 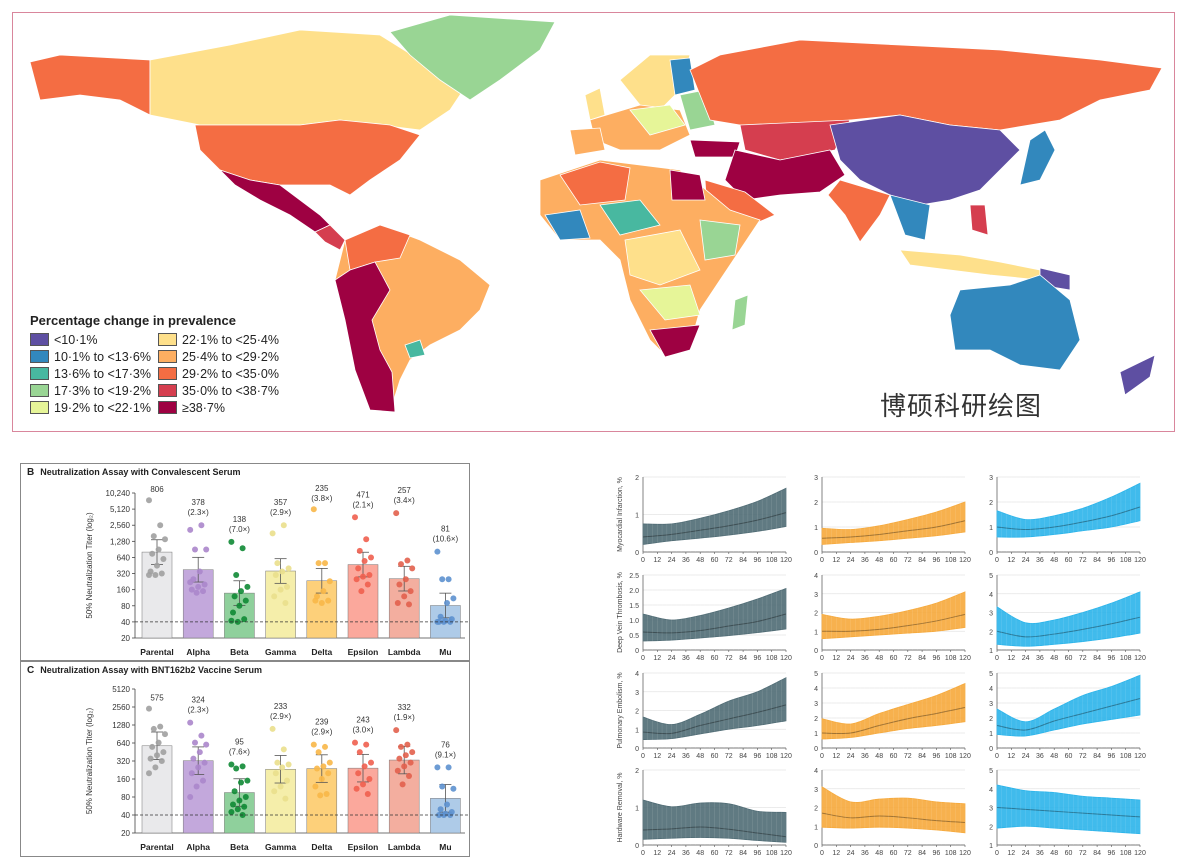 What do you see at coordinates (662, 257) in the screenshot?
I see `map-central-africa` at bounding box center [662, 257].